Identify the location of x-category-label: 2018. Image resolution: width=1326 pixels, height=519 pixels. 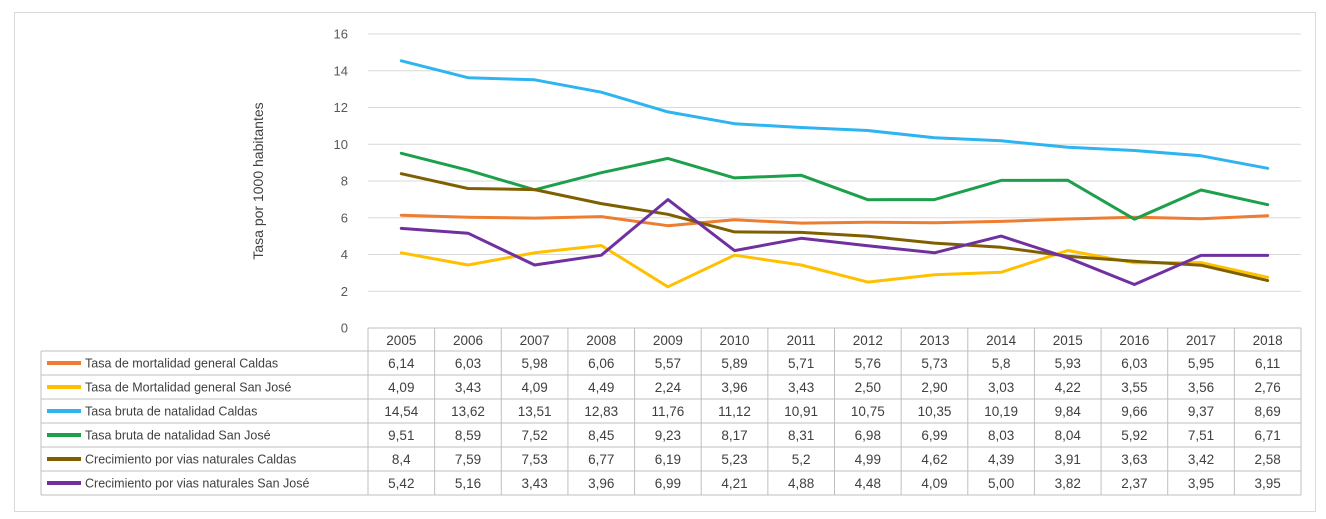
(1268, 340).